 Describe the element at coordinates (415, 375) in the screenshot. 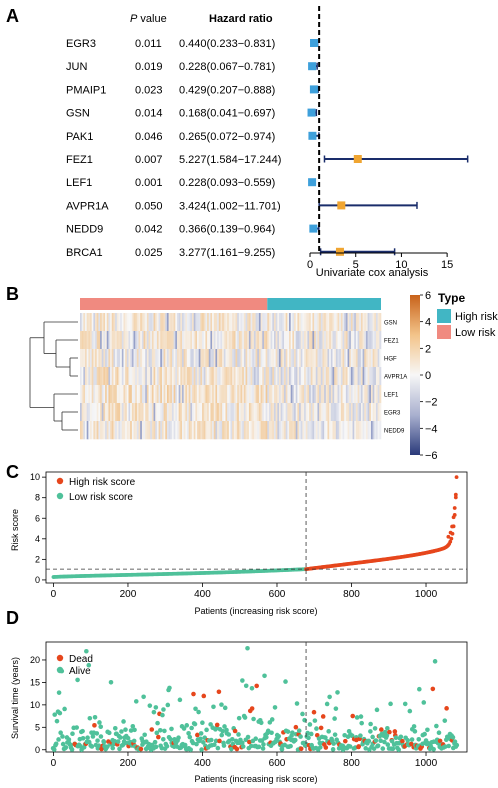

I see `color-scale-bar` at that location.